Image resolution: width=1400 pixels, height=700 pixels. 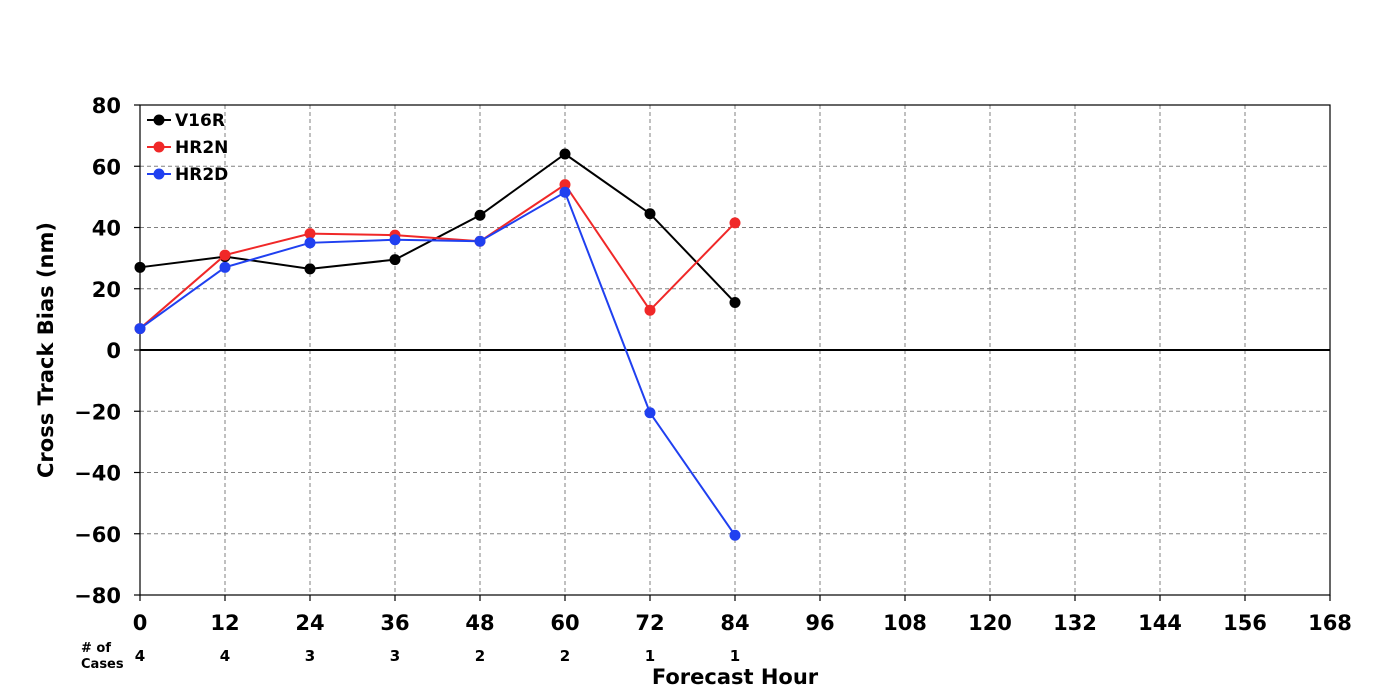 I want to click on series-line, so click(x=437, y=256).